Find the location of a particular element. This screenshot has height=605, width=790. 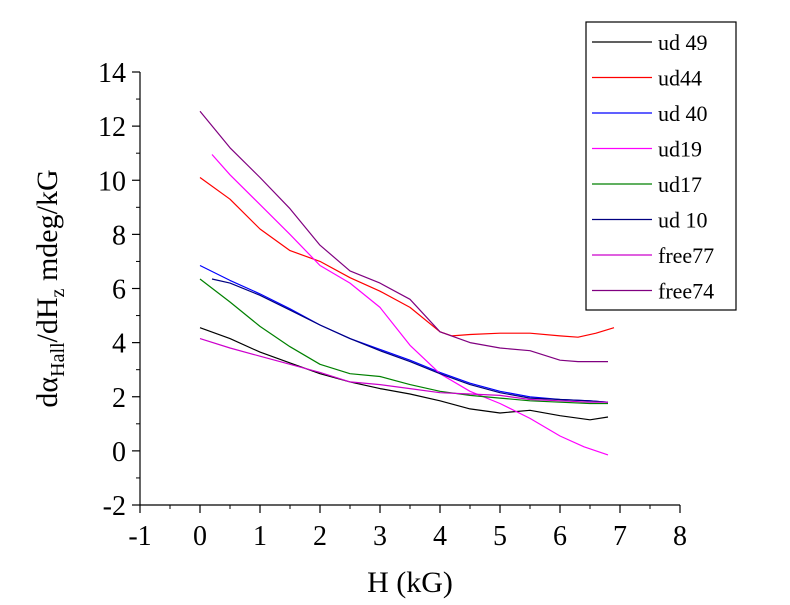

y-axis-title-part: dα is located at coordinates (47, 392).